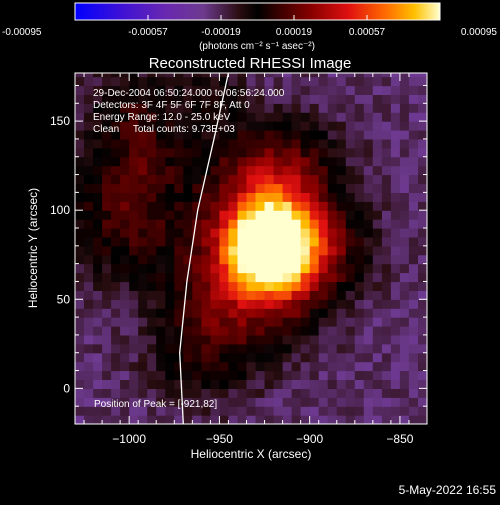 This screenshot has width=500, height=505. Describe the element at coordinates (204, 248) in the screenshot. I see `solar-limb-line` at that location.